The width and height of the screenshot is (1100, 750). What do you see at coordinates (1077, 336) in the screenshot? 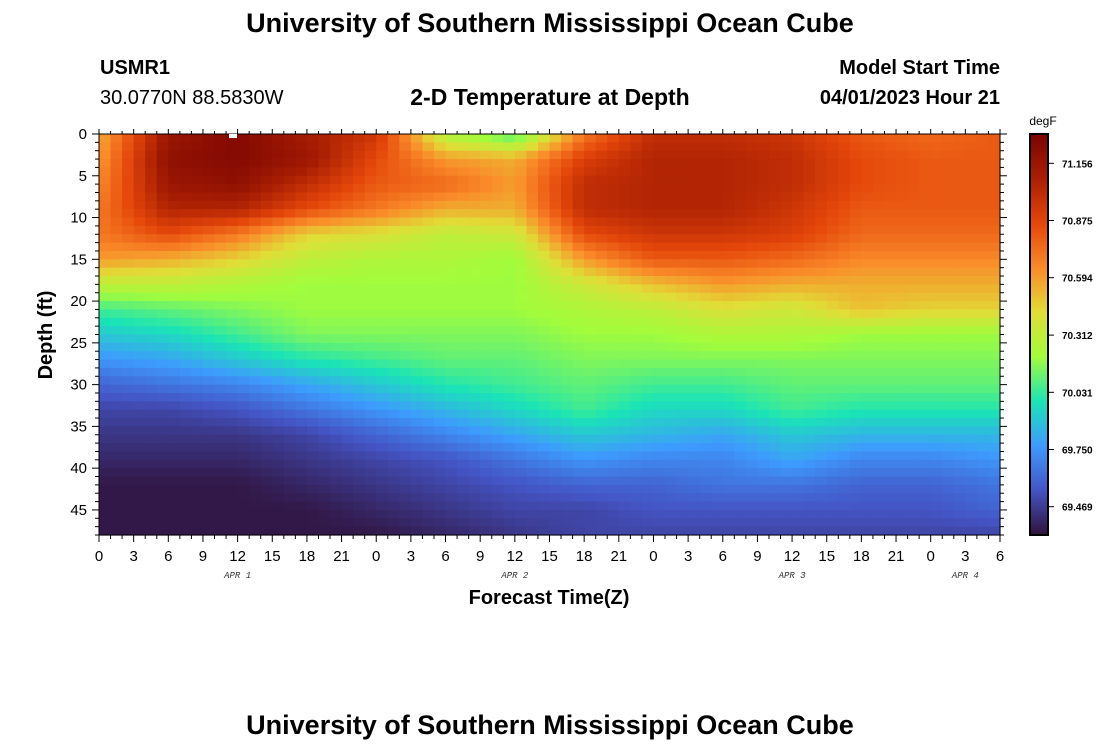
I see `colorbar-tick-label: 70.312` at bounding box center [1077, 336].